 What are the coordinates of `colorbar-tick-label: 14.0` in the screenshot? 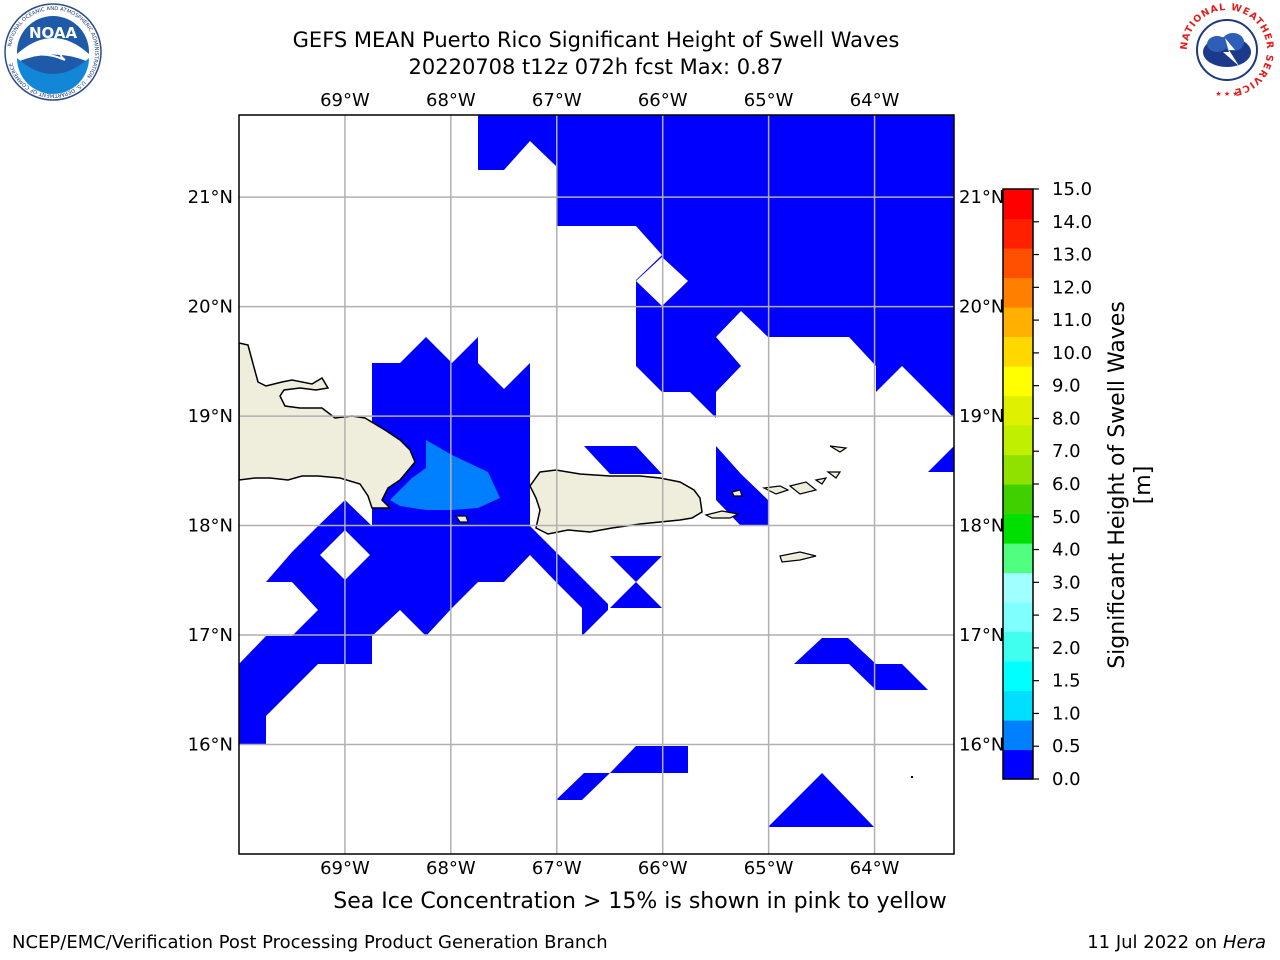 It's located at (1072, 222).